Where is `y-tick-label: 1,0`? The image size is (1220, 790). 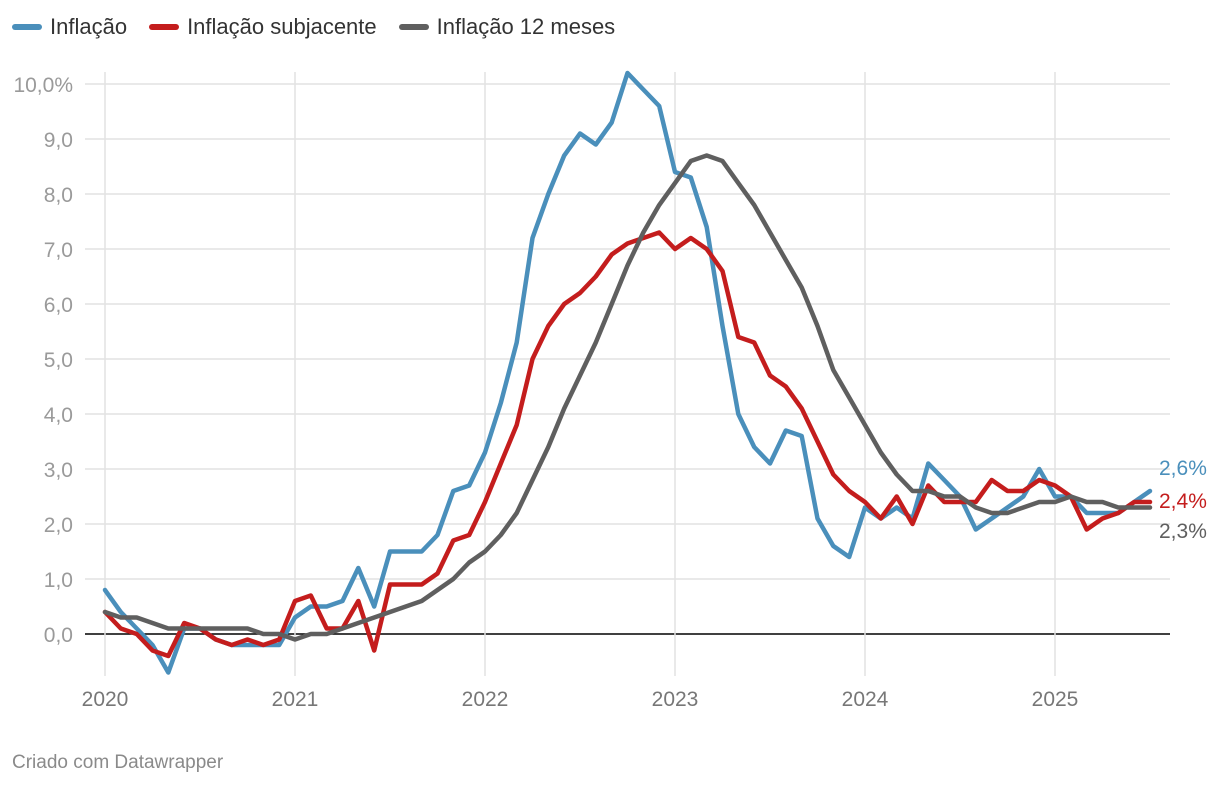
y-tick-label: 1,0 is located at coordinates (58, 580).